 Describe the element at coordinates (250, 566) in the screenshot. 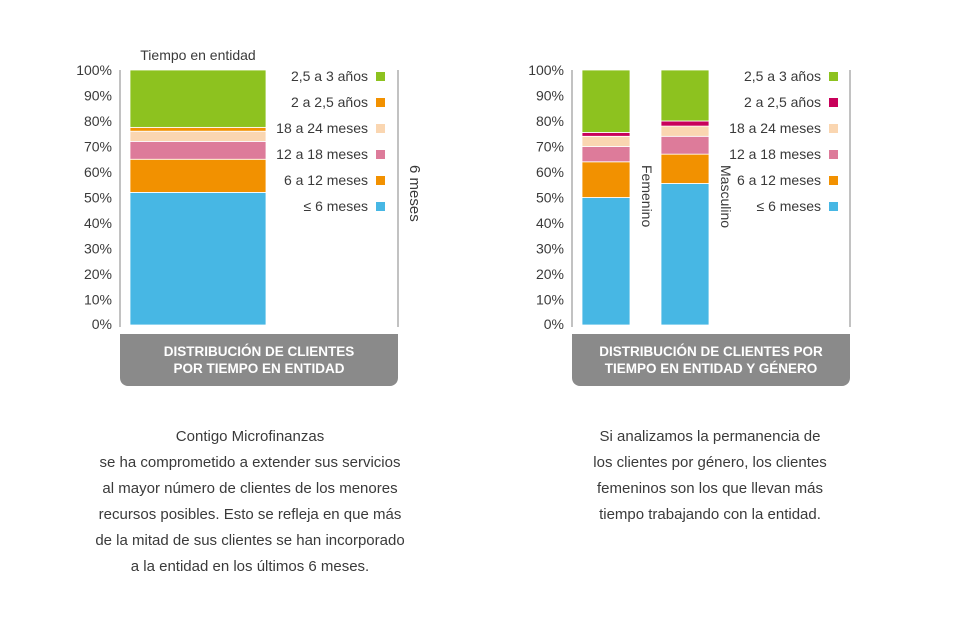

I see `paragraph-line: a la entidad en los últimos 6 meses.` at that location.